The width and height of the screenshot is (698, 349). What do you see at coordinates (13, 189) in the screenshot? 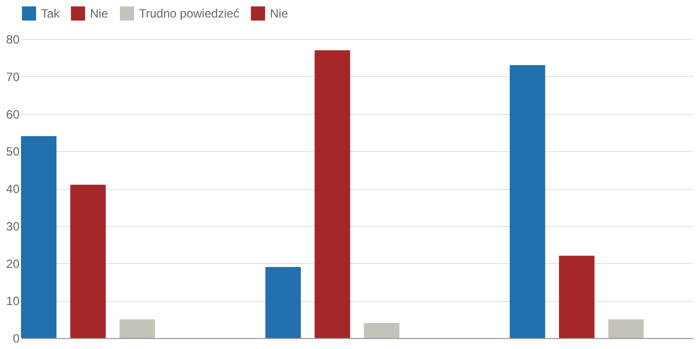
I see `y-tick-label: 40` at bounding box center [13, 189].